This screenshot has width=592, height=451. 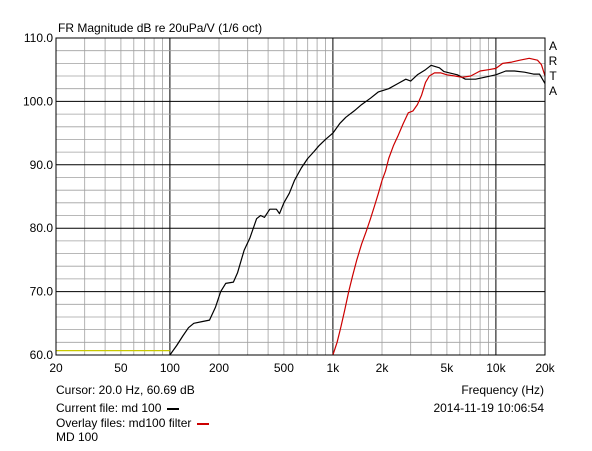 What do you see at coordinates (42, 228) in the screenshot?
I see `y-tick-label: 80.0` at bounding box center [42, 228].